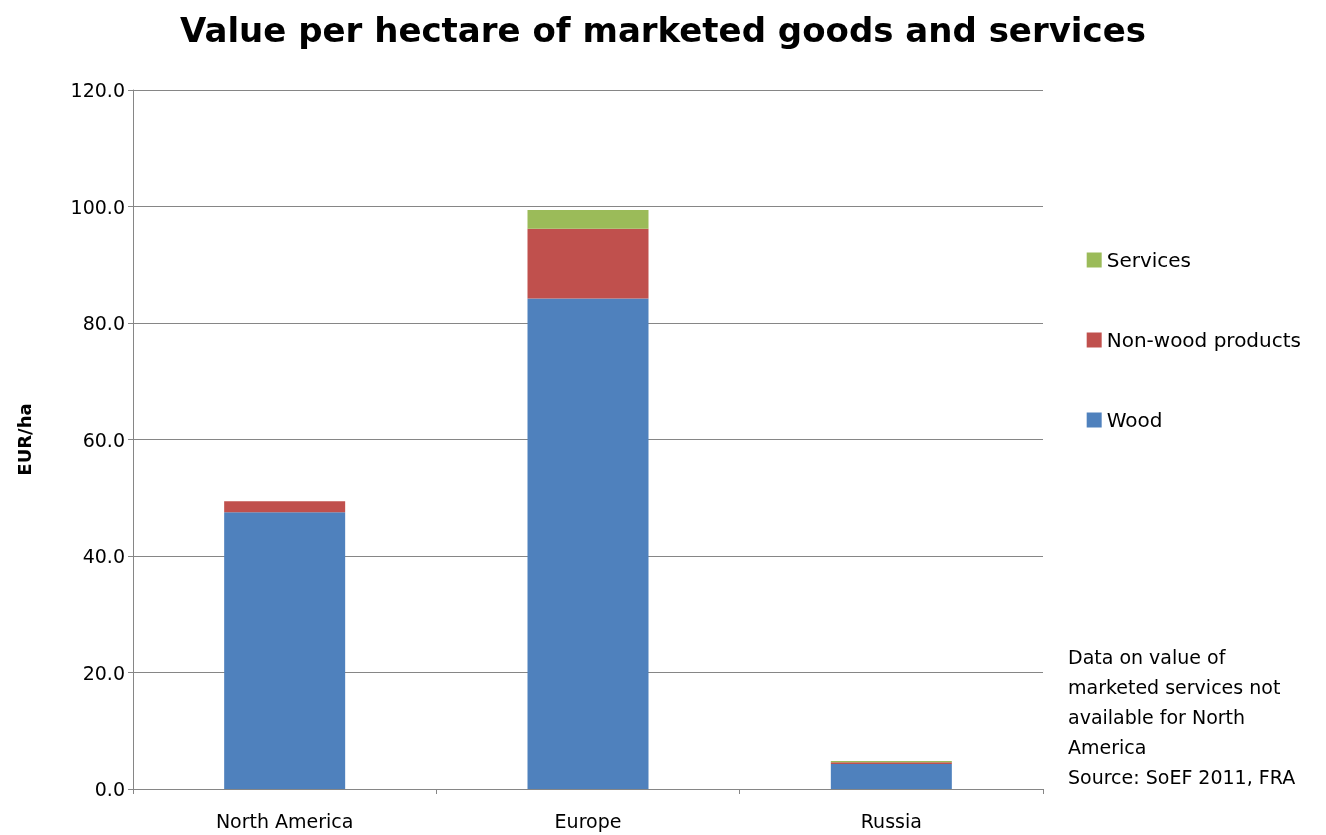  What do you see at coordinates (663, 30) in the screenshot?
I see `chart-title: Value per hectare of marketed goods and services` at bounding box center [663, 30].